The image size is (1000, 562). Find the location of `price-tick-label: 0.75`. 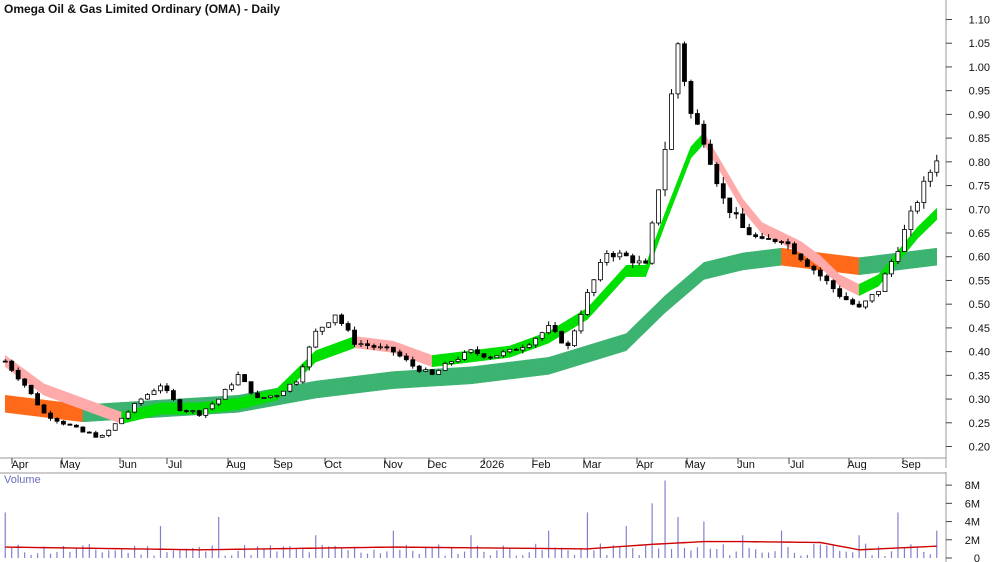

price-tick-label: 0.75 is located at coordinates (979, 187).